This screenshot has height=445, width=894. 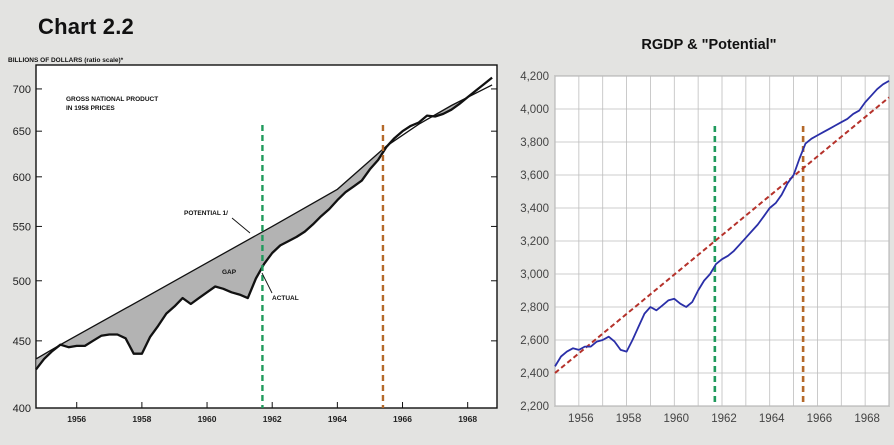 I want to click on y-tick-label: 3,000, so click(x=534, y=275).